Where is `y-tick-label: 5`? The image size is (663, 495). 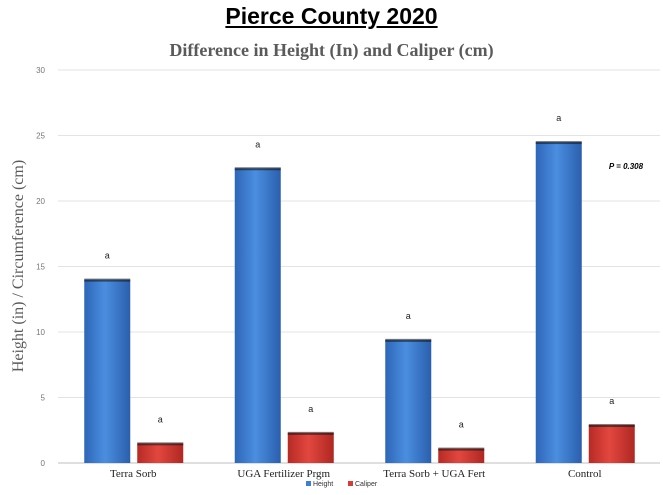
y-tick-label: 5 is located at coordinates (43, 398).